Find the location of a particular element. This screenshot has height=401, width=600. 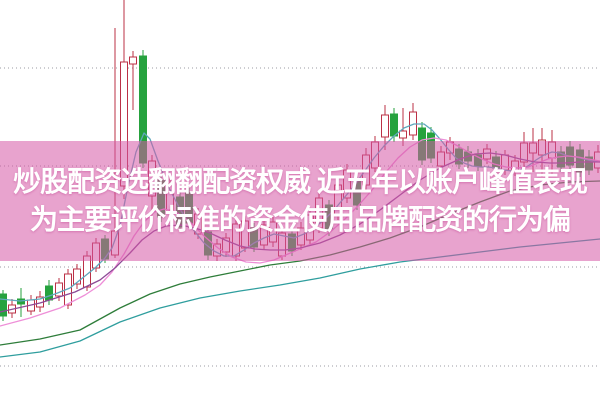

promo-text-line-1: 炒股配资选翻翻配资权威 近五年以账户峰值表现 is located at coordinates (300, 181).